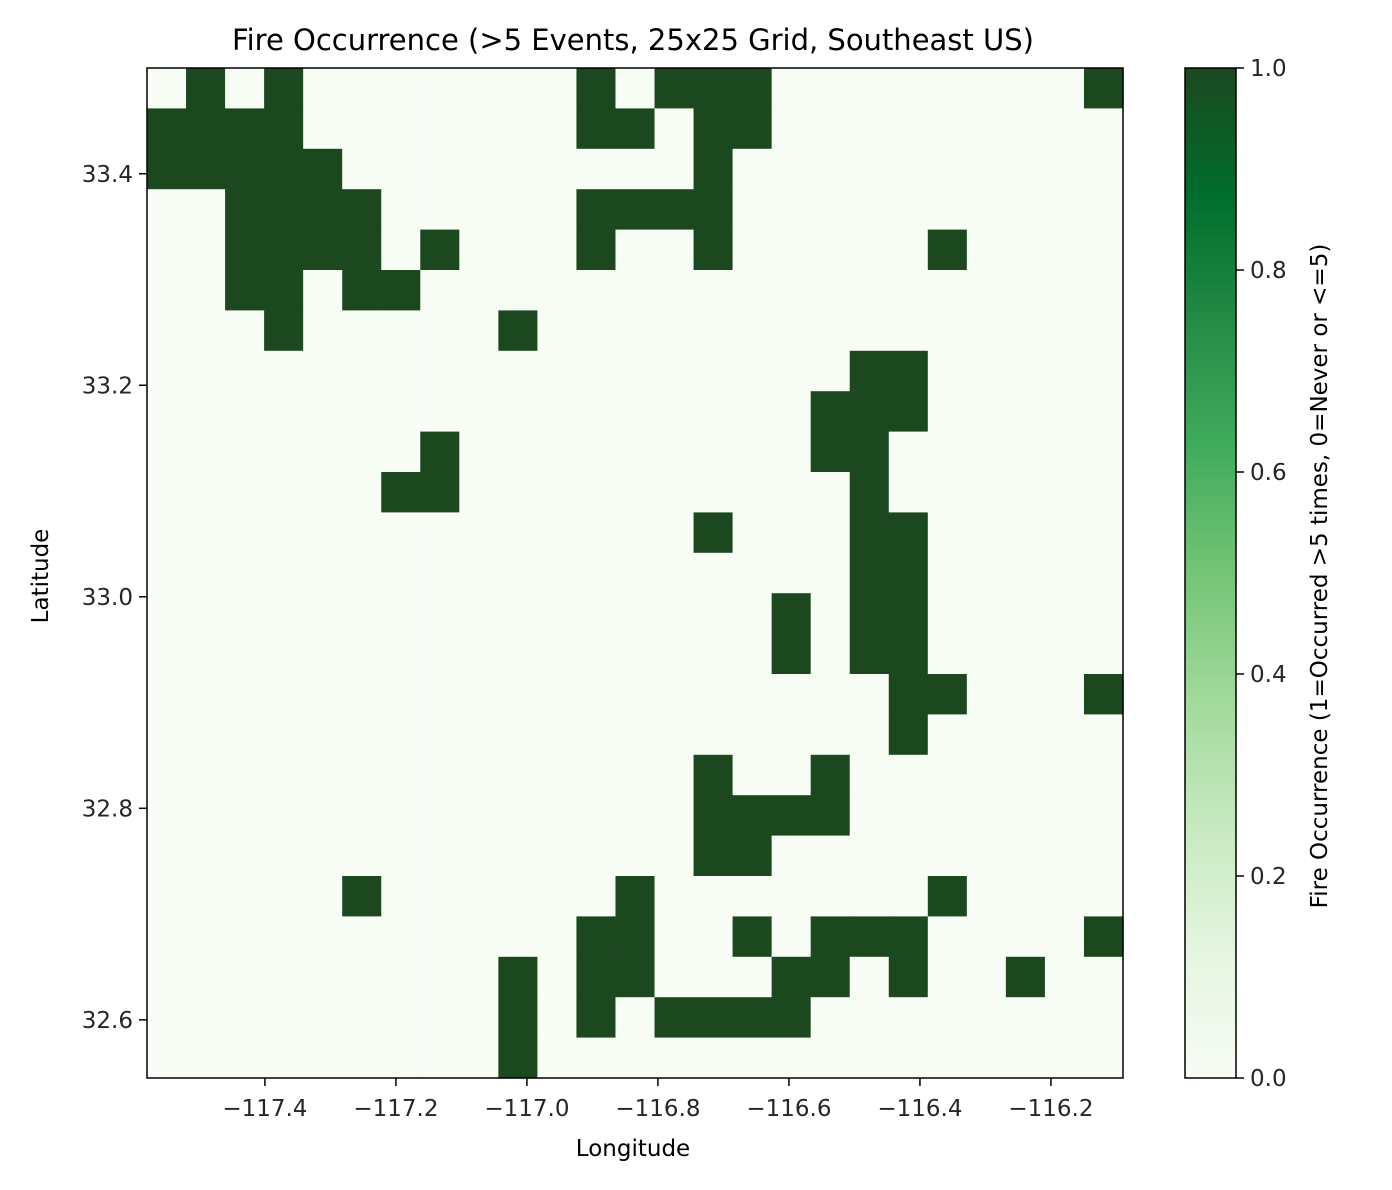 Image resolution: width=1392 pixels, height=1190 pixels. I want to click on x-tick-label: −117.2, so click(395, 1109).